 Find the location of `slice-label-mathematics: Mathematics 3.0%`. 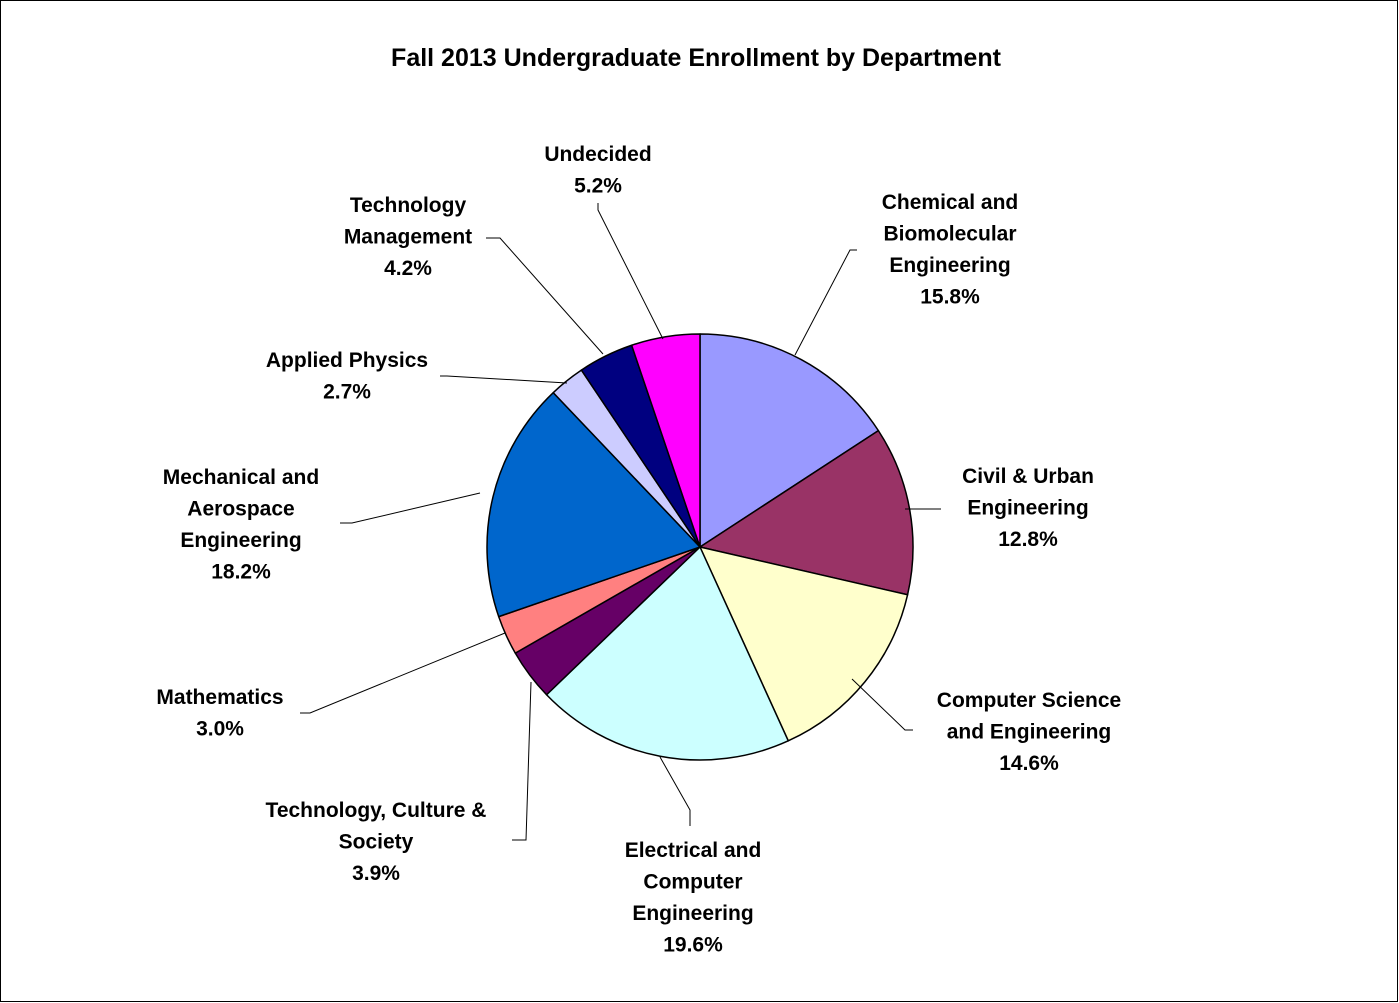

slice-label-mathematics: Mathematics 3.0% is located at coordinates (219, 713).